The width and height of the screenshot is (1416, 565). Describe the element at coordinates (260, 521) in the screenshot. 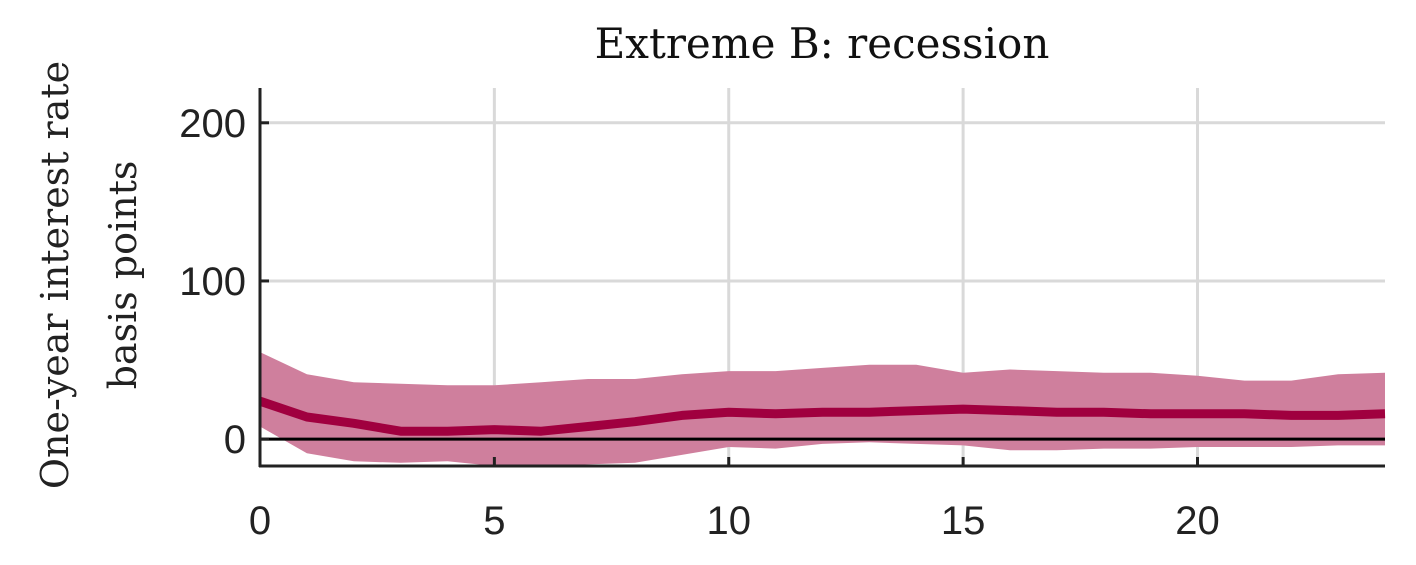

I see `x-tick-label-0: 0` at that location.